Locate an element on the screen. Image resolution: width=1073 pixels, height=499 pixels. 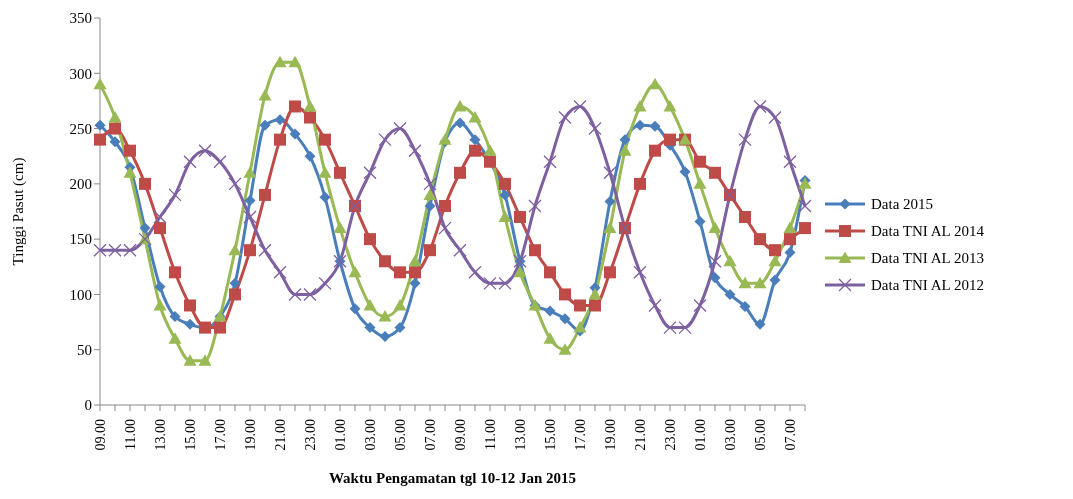
x-tick-label: 09.00 is located at coordinates (100, 435).